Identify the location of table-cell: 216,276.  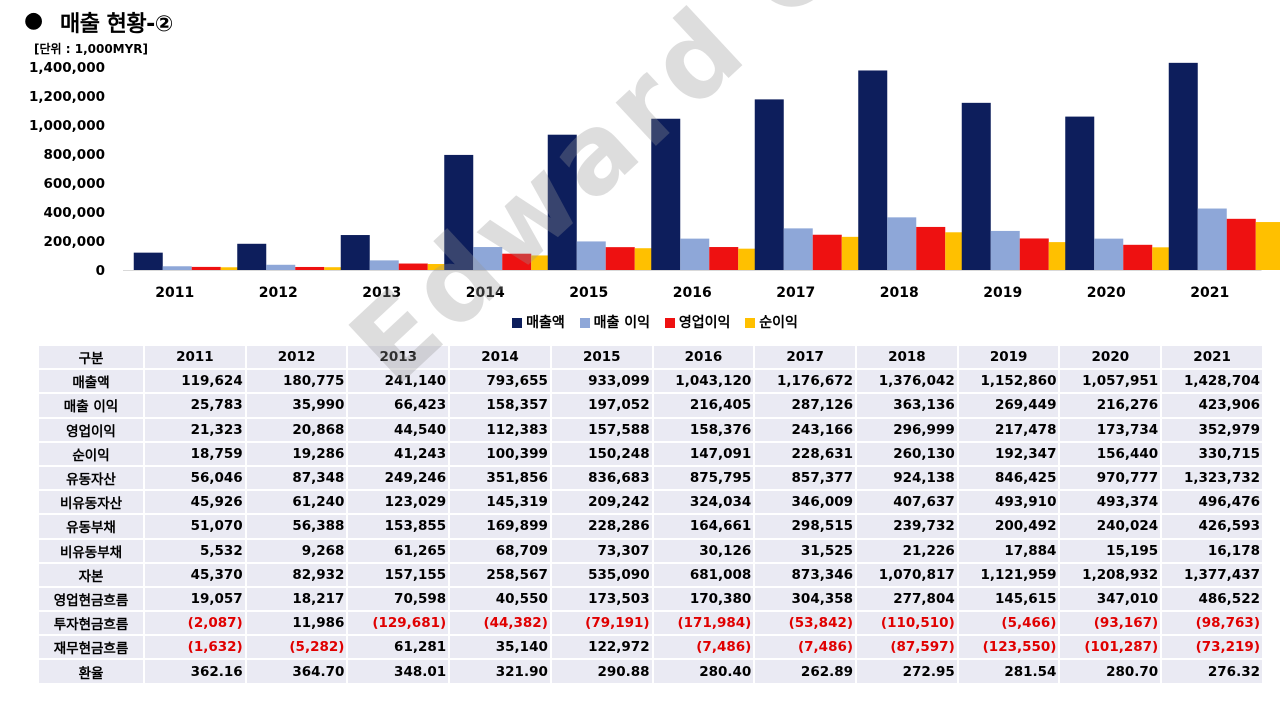
(1110, 405).